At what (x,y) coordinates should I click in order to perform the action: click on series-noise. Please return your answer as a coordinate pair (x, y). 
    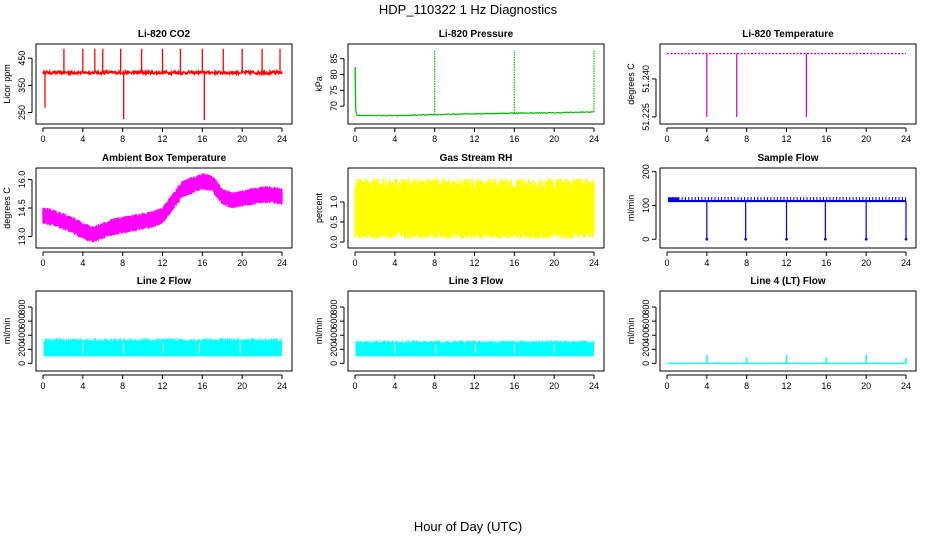
    Looking at the image, I should click on (474, 341).